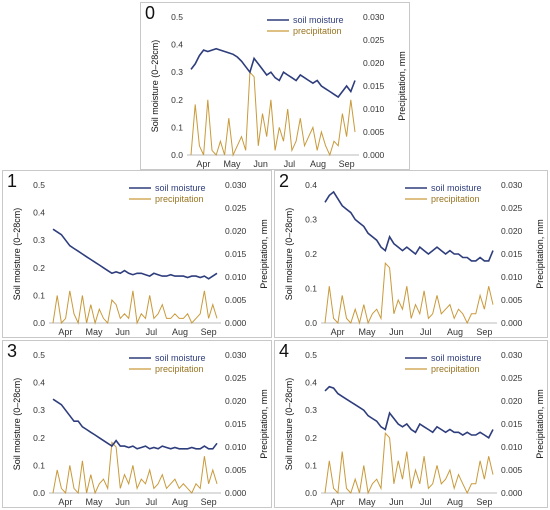 This screenshot has height=510, width=550. Describe the element at coordinates (150, 13) in the screenshot. I see `panel-label: 0` at that location.